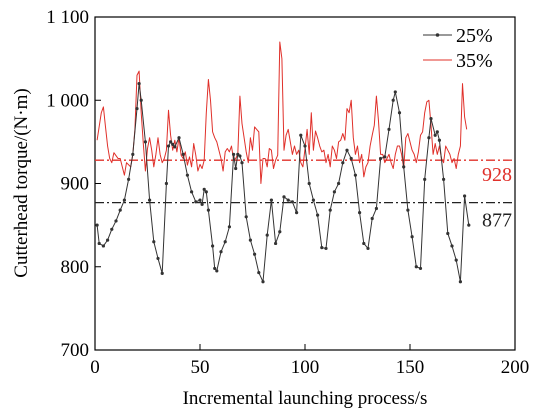 This screenshot has height=414, width=537. Describe the element at coordinates (305, 398) in the screenshot. I see `x-axis-label: Incremental launching process/s` at that location.